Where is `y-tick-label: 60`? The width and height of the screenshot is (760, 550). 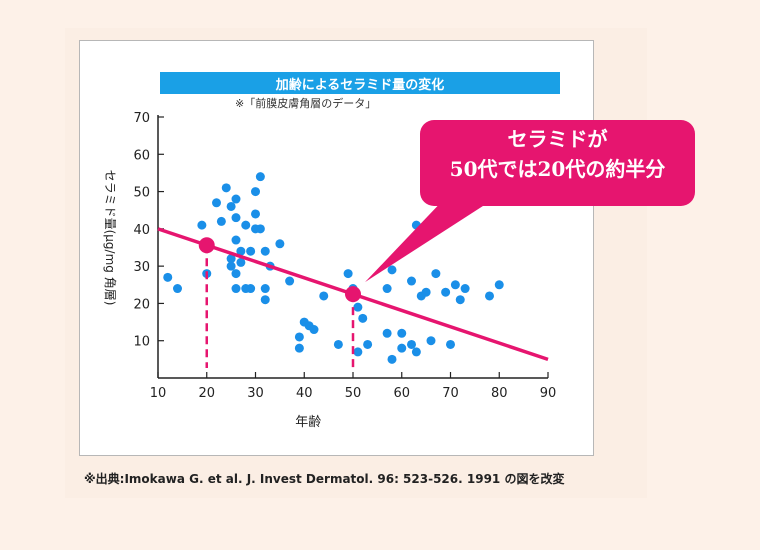 y-tick-label: 60 is located at coordinates (141, 155).